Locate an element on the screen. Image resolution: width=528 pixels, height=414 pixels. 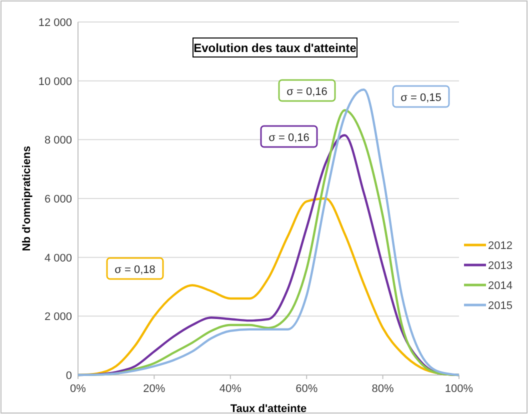
legend-label: 2014 is located at coordinates (500, 286).